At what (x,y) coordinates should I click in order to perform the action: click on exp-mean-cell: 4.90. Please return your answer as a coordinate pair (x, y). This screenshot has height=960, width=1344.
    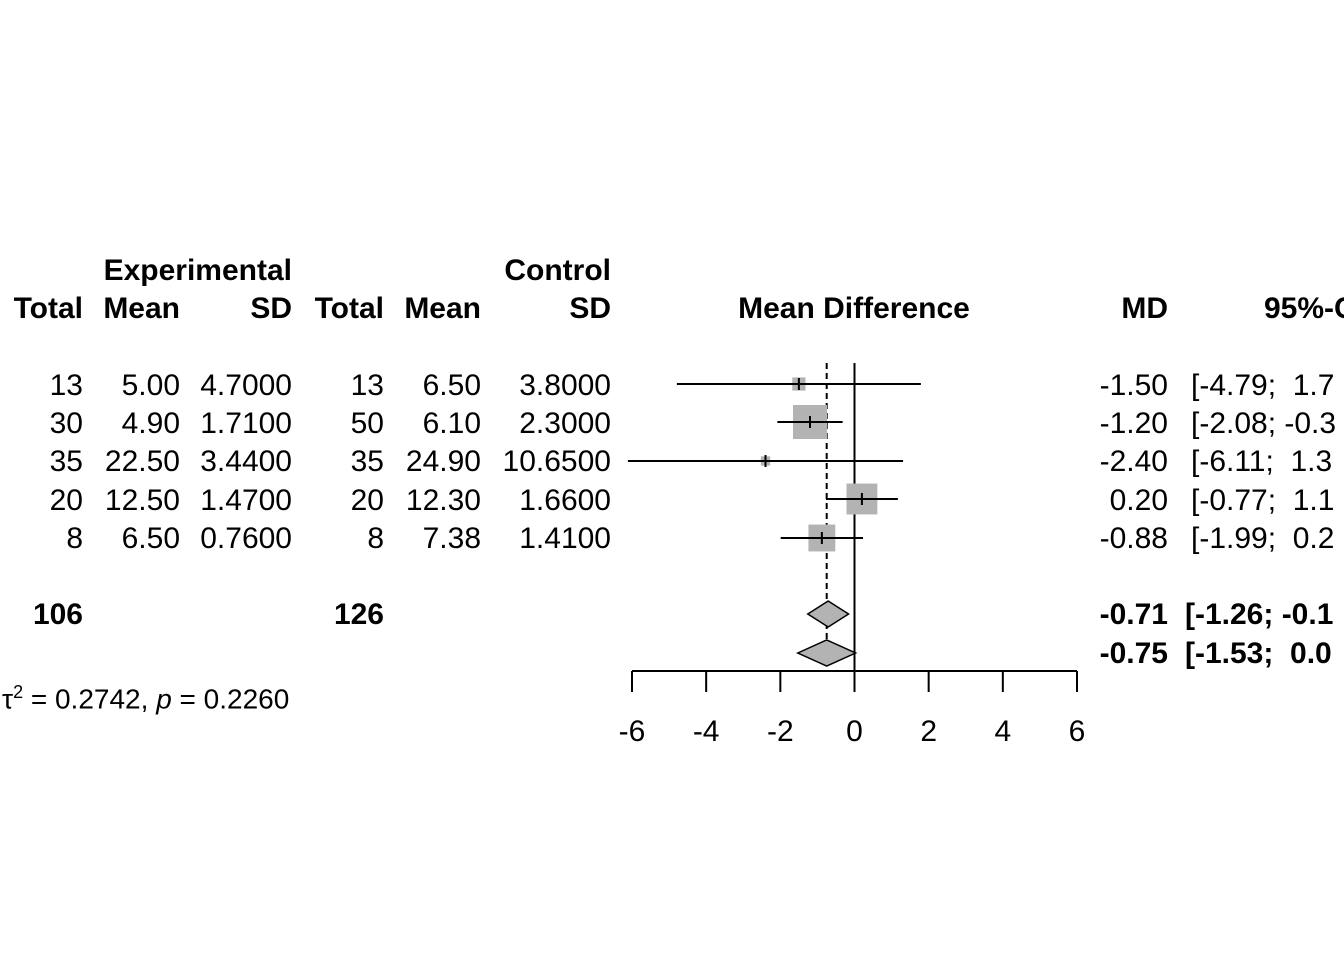
    Looking at the image, I should click on (150, 423).